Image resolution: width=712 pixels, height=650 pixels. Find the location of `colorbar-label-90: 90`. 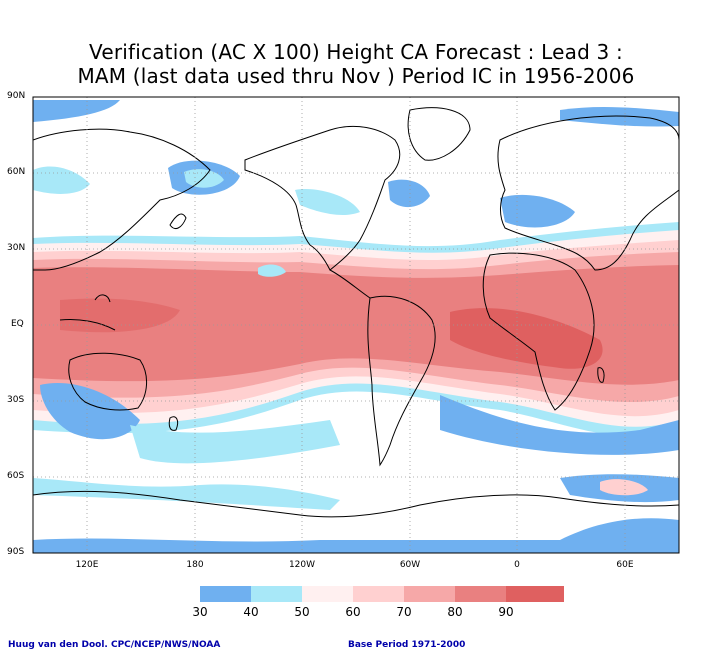

colorbar-label-90: 90 is located at coordinates (506, 612).